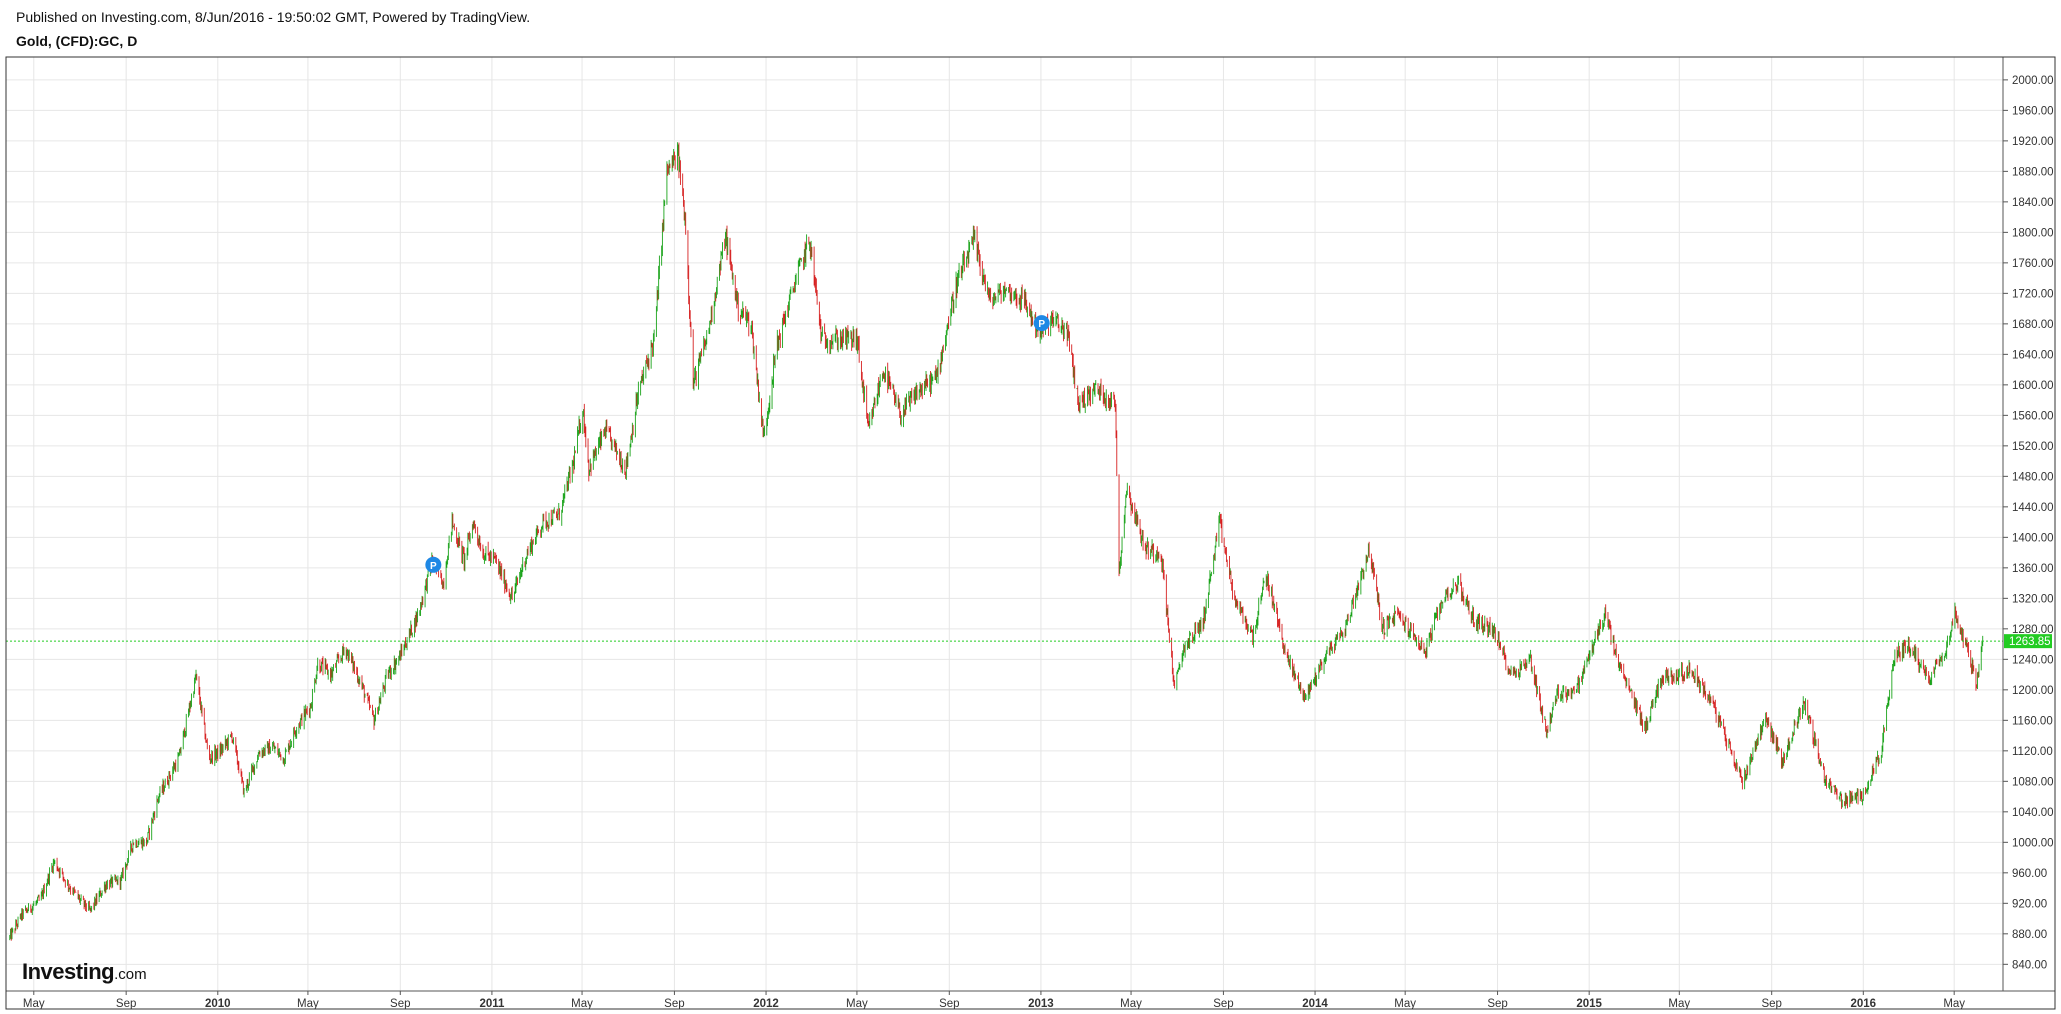  What do you see at coordinates (492, 1004) in the screenshot?
I see `time-tick-label: 2011` at bounding box center [492, 1004].